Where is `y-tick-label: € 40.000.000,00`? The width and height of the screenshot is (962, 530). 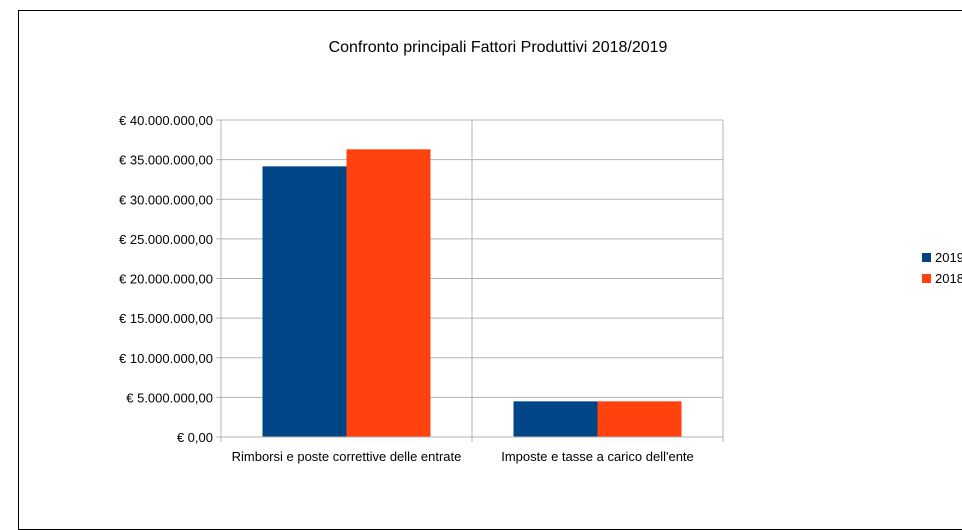
y-tick-label: € 40.000.000,00 is located at coordinates (166, 120).